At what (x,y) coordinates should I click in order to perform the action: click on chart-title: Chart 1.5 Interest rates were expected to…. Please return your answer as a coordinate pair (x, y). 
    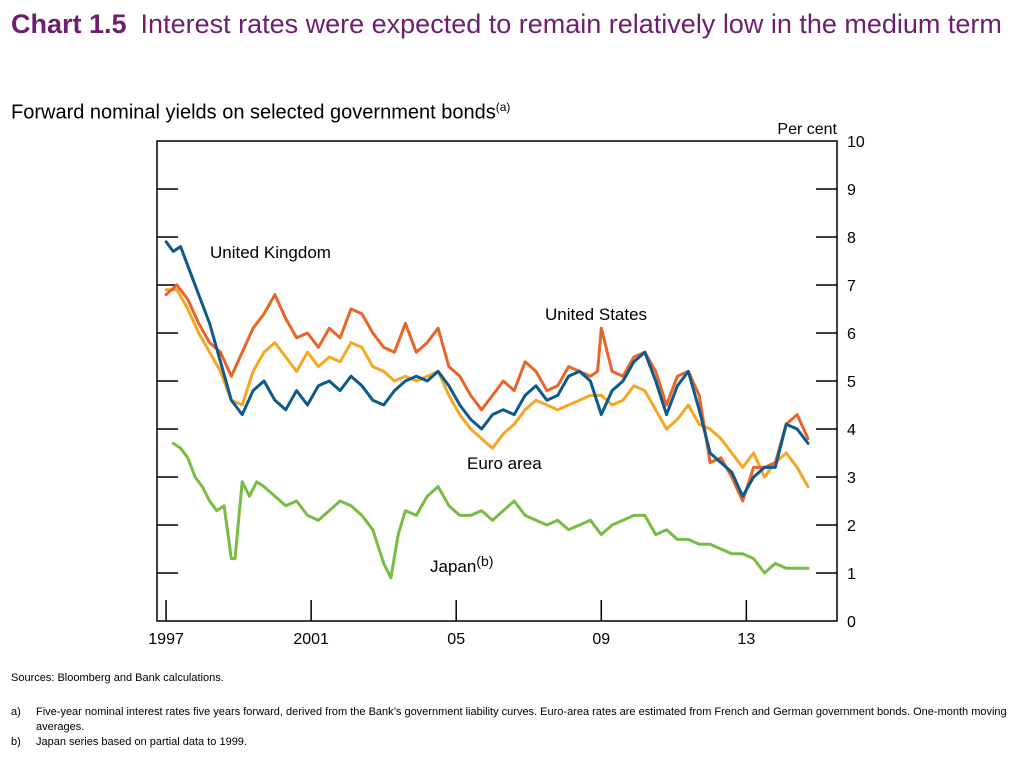
    Looking at the image, I should click on (511, 24).